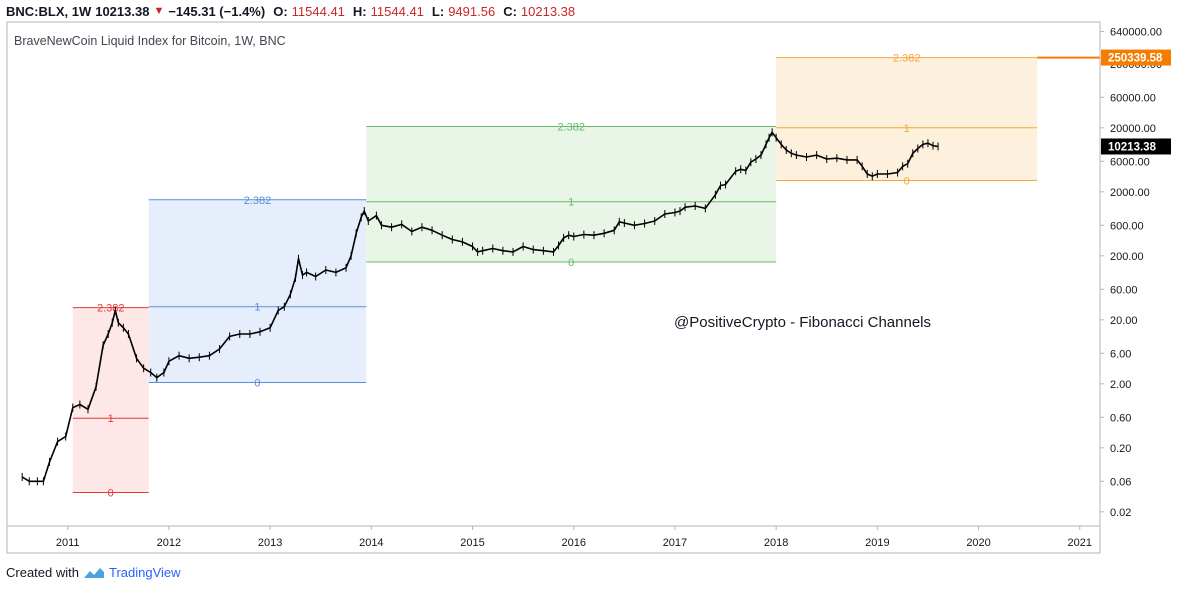 The width and height of the screenshot is (1188, 591). I want to click on x-tick-label-1: 2012, so click(169, 543).